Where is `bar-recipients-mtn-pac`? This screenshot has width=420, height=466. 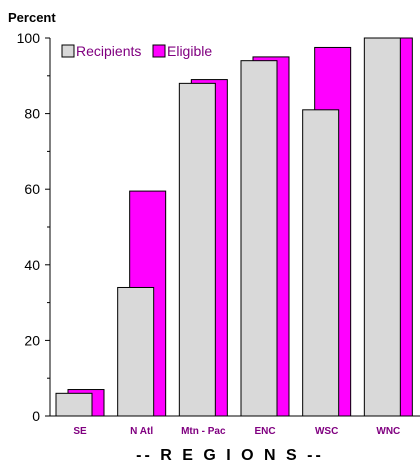 bar-recipients-mtn-pac is located at coordinates (197, 249).